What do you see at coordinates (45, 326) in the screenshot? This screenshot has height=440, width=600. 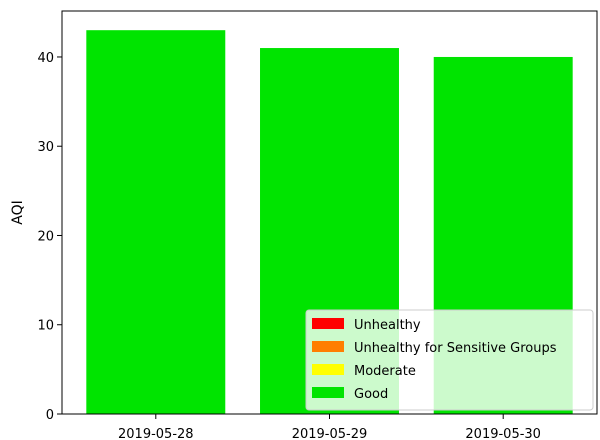 I see `y-tick-label: 10` at bounding box center [45, 326].